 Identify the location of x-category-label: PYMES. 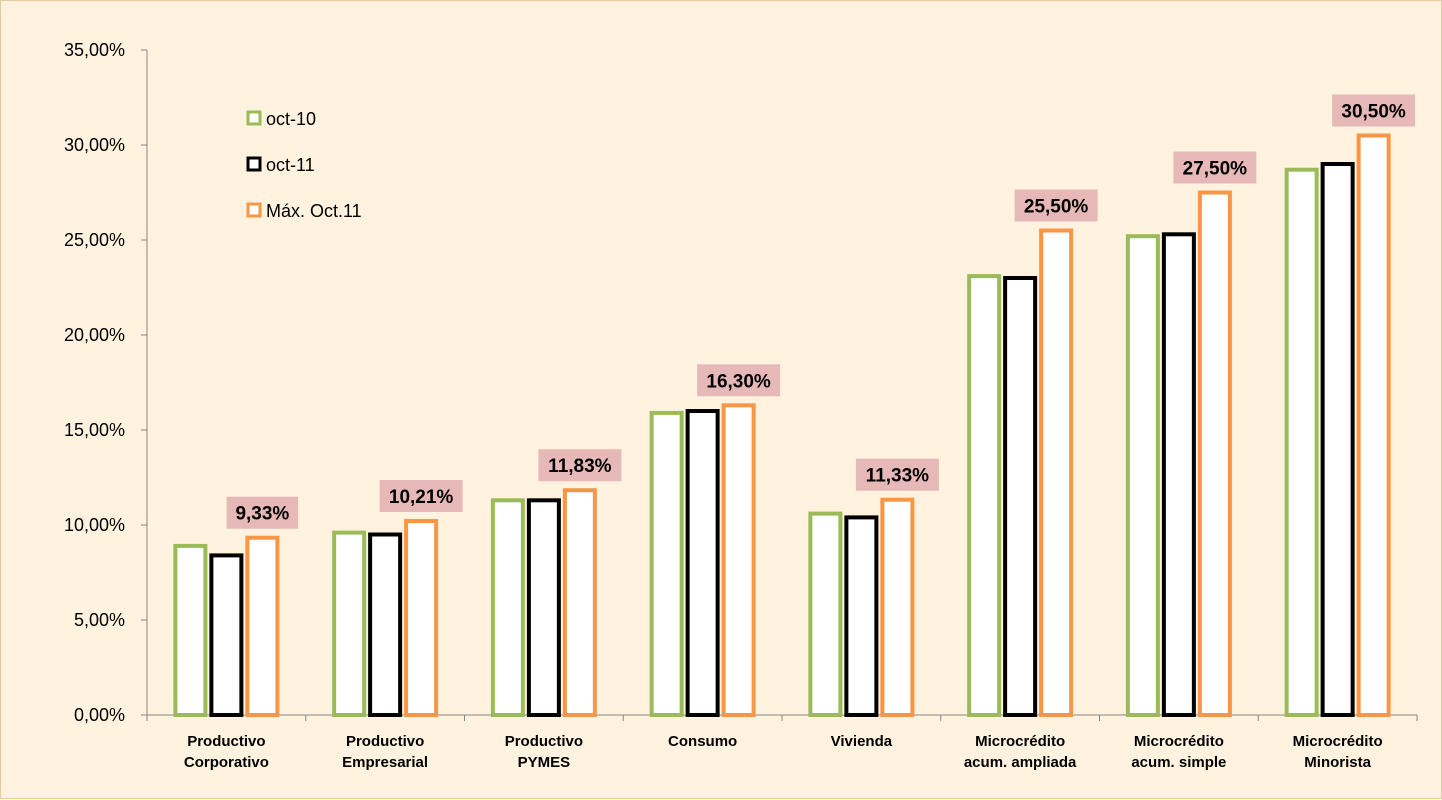
(544, 762).